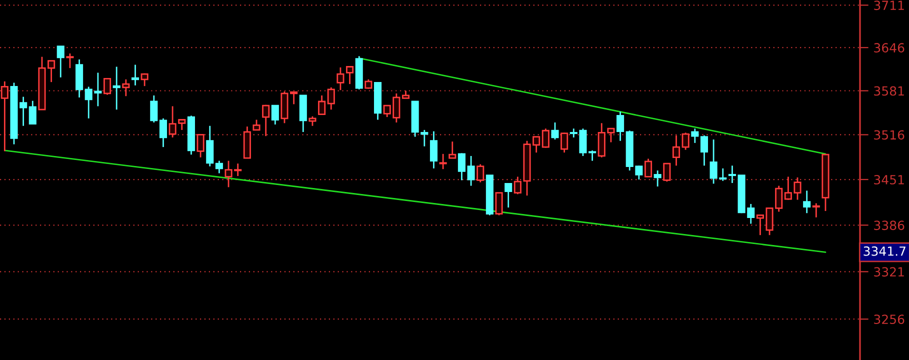 This screenshot has height=360, width=909. Describe the element at coordinates (889, 272) in the screenshot. I see `y-tick-label: 3321` at that location.